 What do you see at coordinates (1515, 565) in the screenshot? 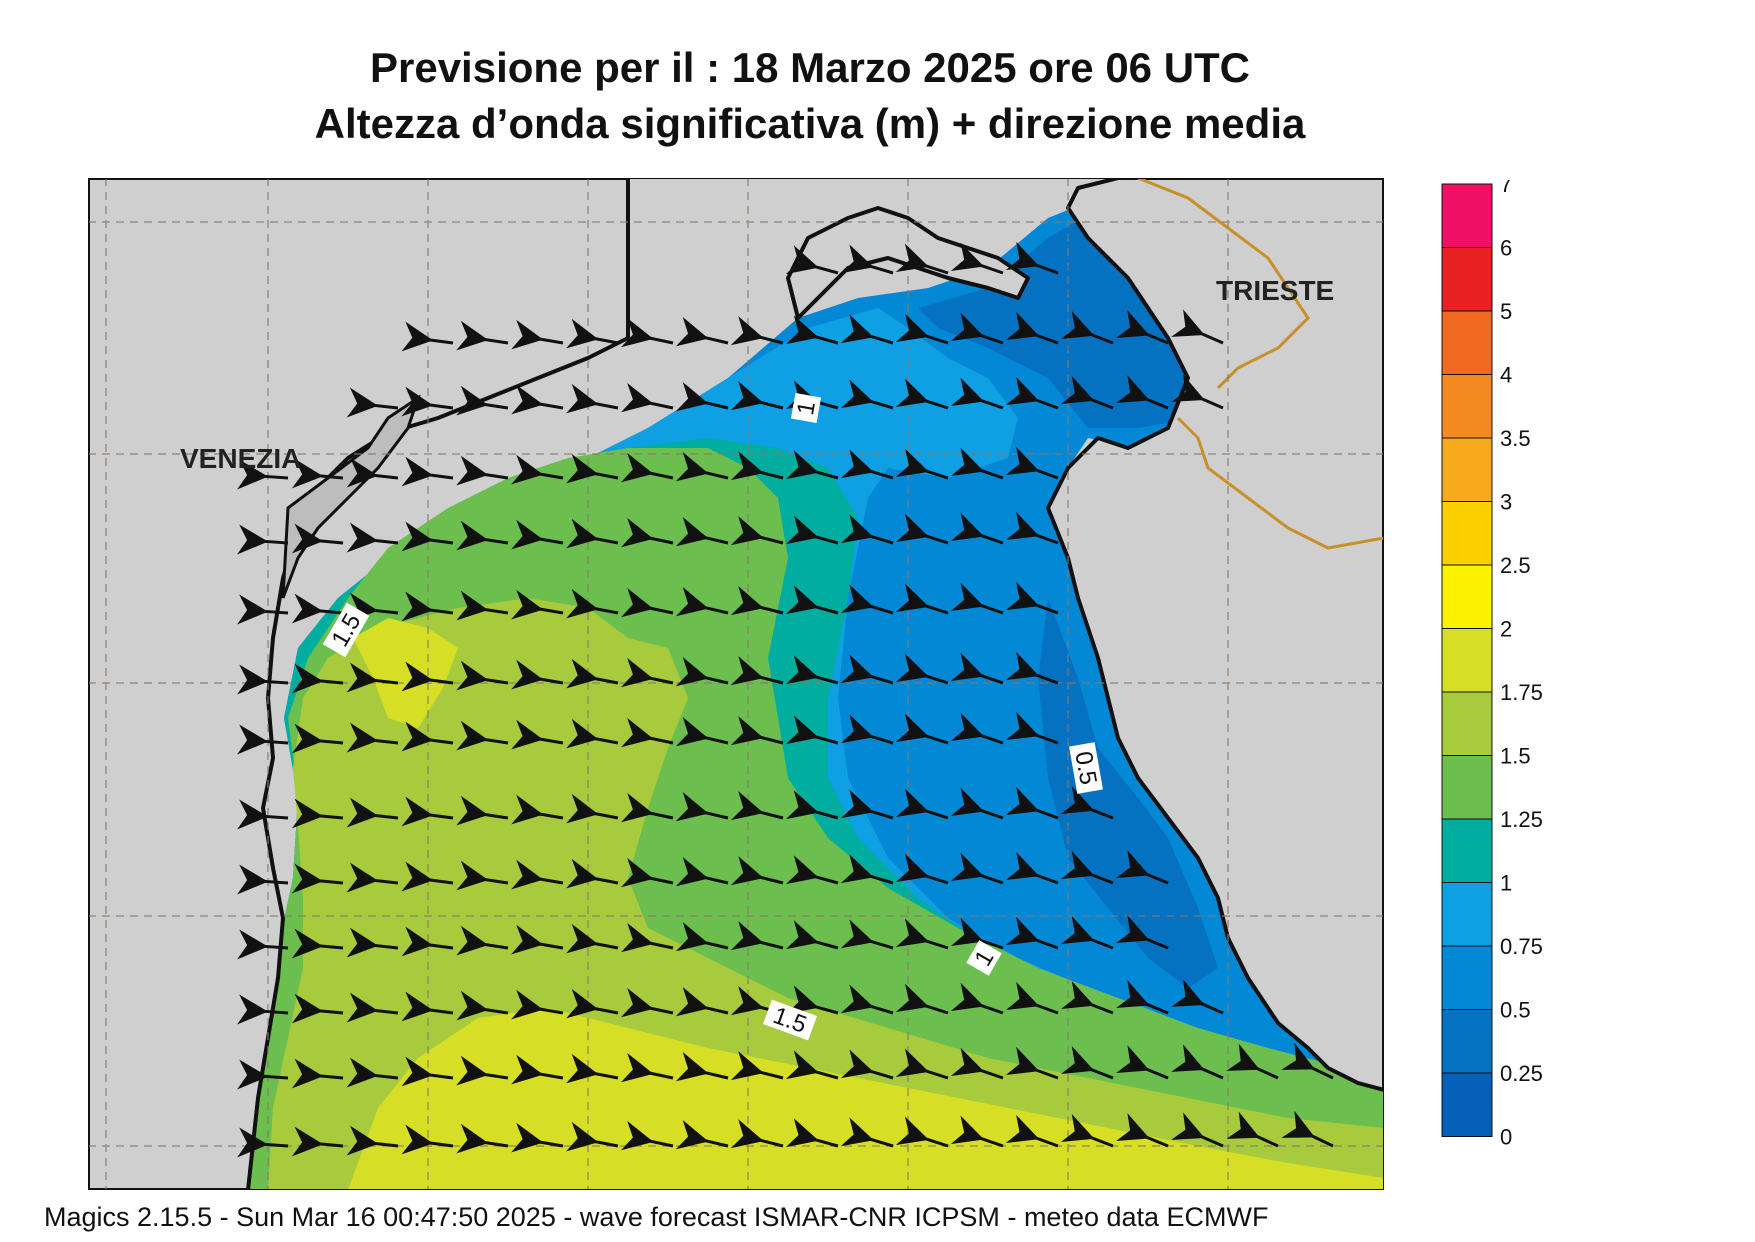
I see `legend-label: 2.5` at bounding box center [1515, 565].